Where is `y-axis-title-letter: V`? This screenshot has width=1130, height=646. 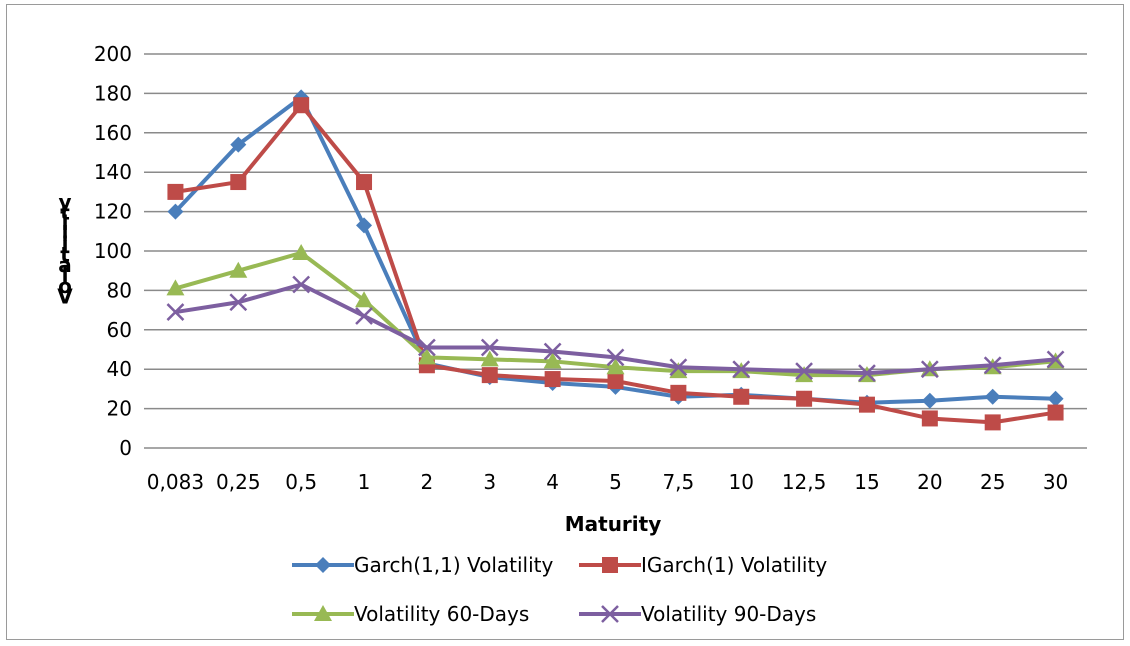
y-axis-title-letter: V is located at coordinates (65, 297).